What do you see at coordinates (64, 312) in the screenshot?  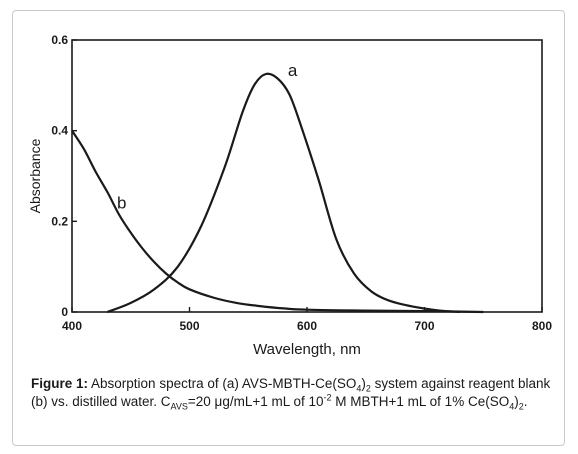 I see `y-tick-label: 0` at bounding box center [64, 312].